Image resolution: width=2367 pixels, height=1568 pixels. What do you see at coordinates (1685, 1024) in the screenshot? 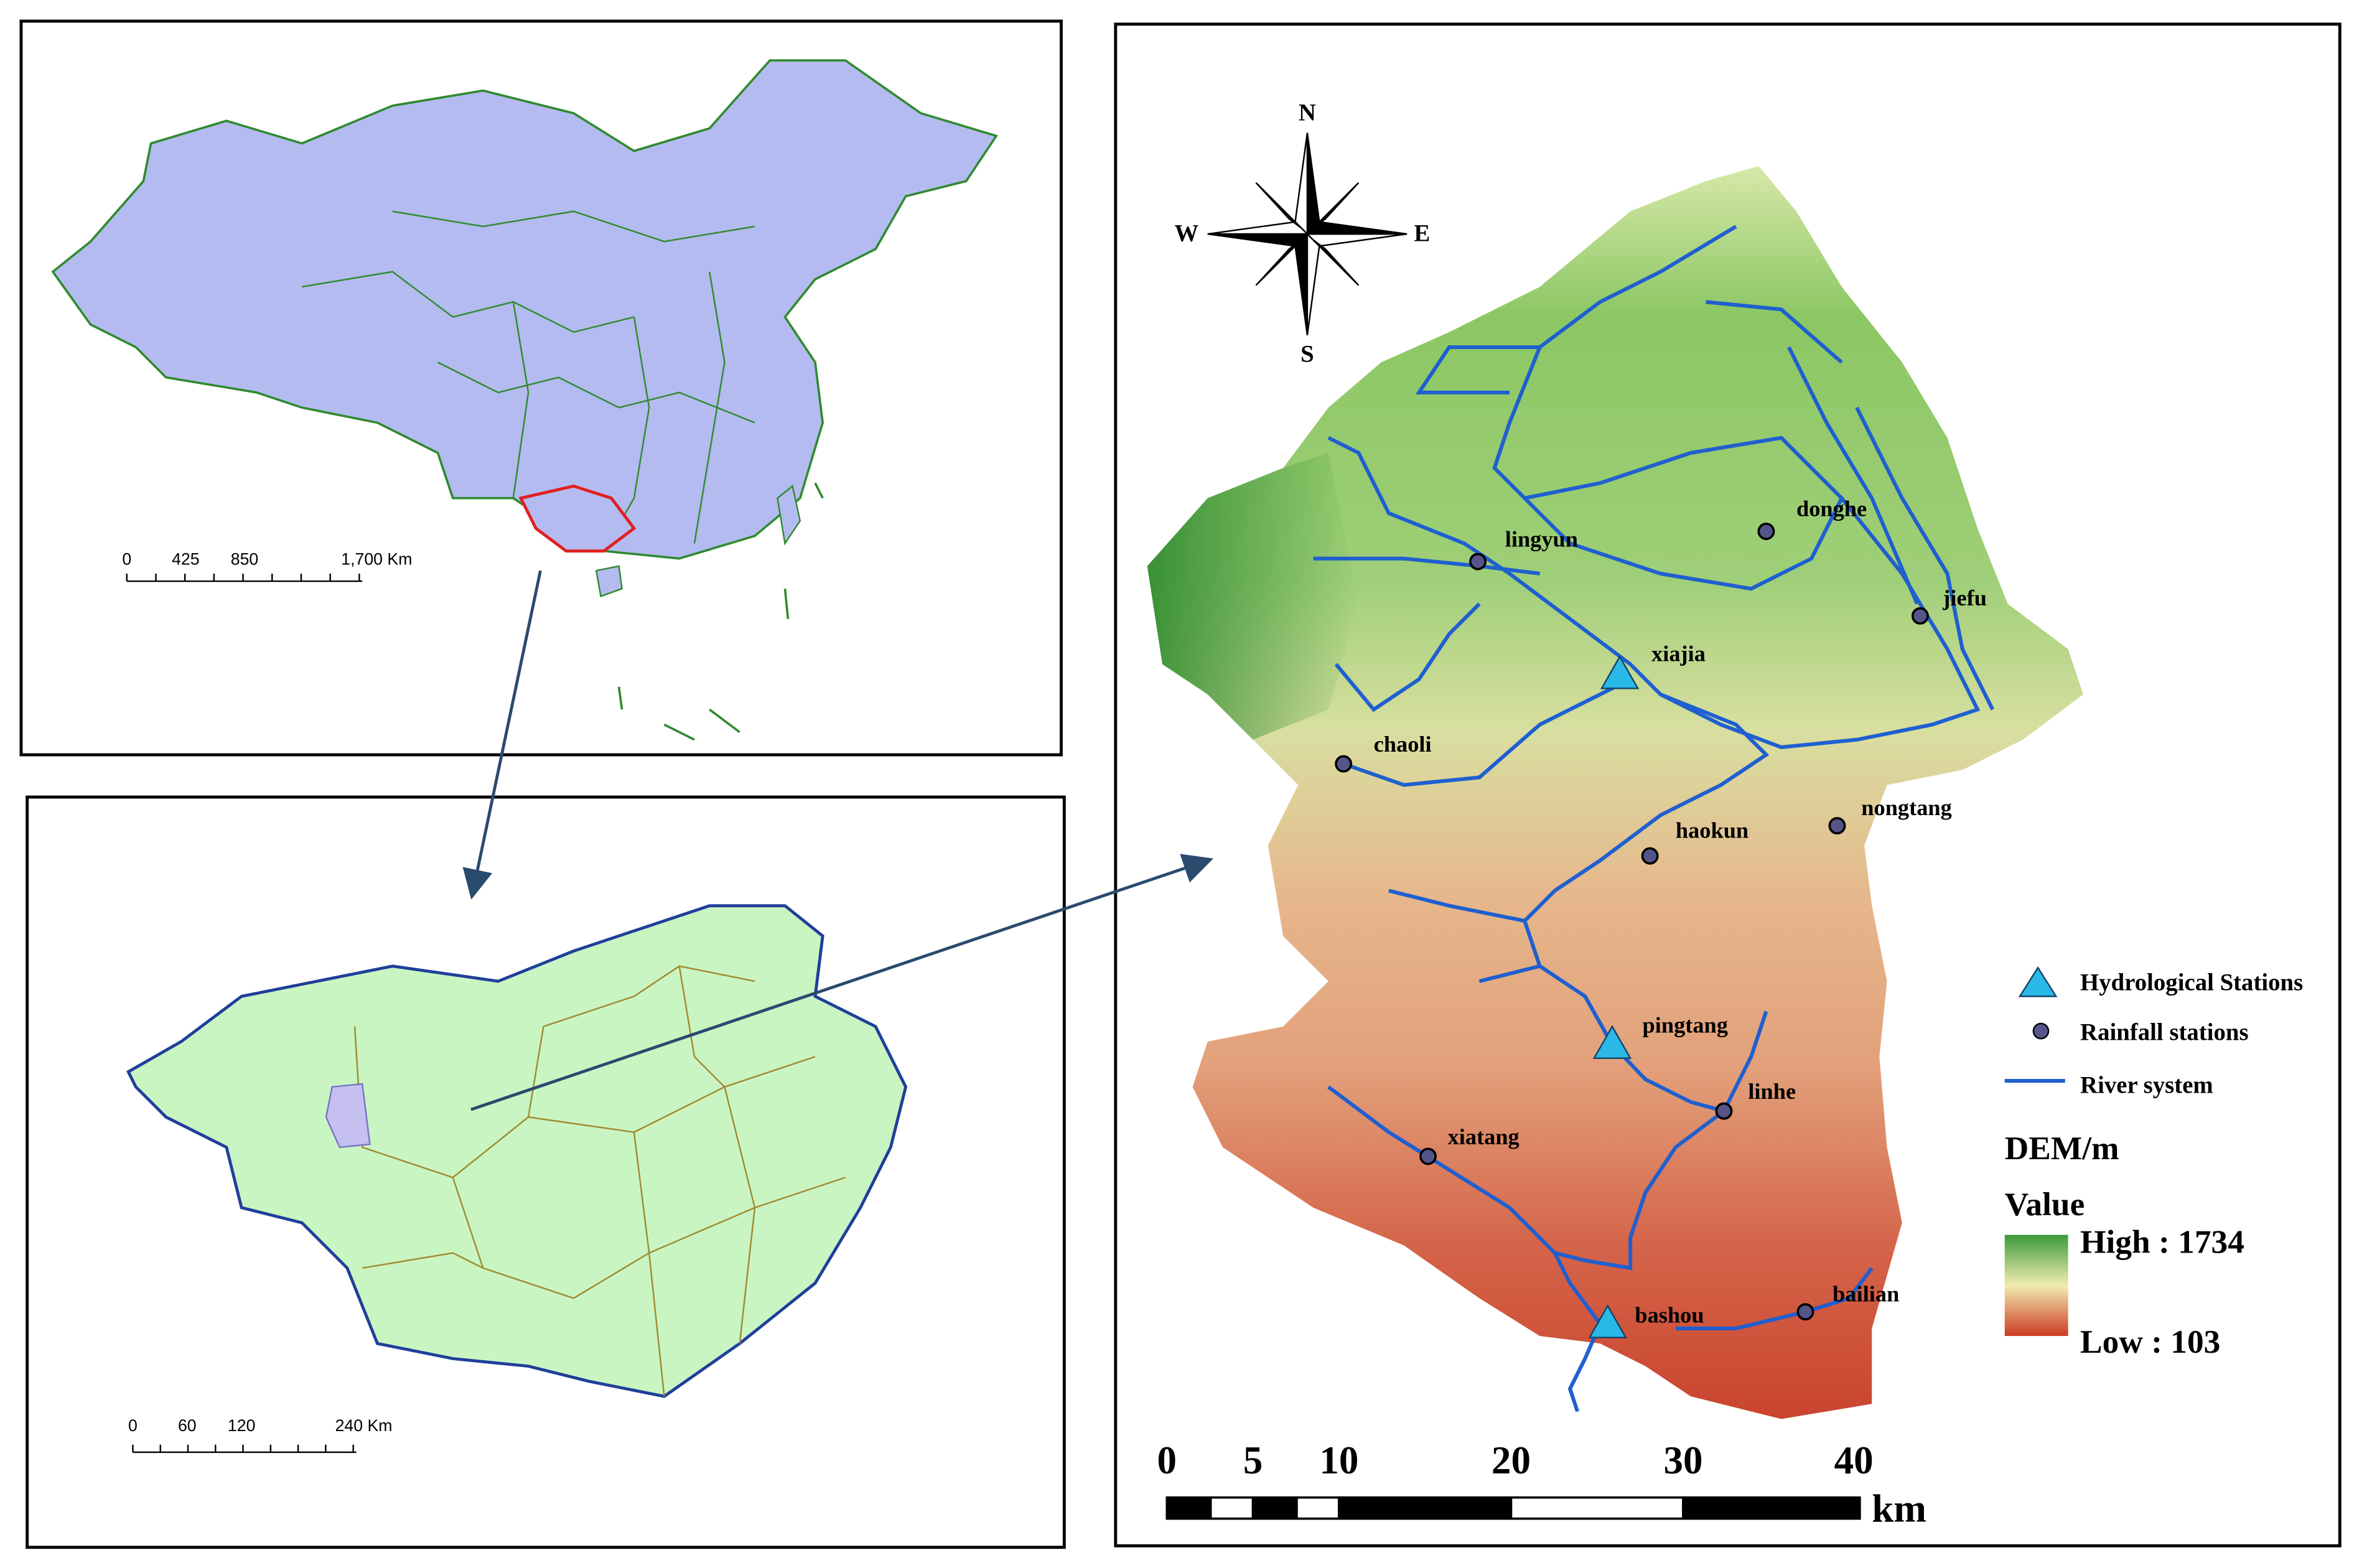
I see `station-label: pingtang` at bounding box center [1685, 1024].